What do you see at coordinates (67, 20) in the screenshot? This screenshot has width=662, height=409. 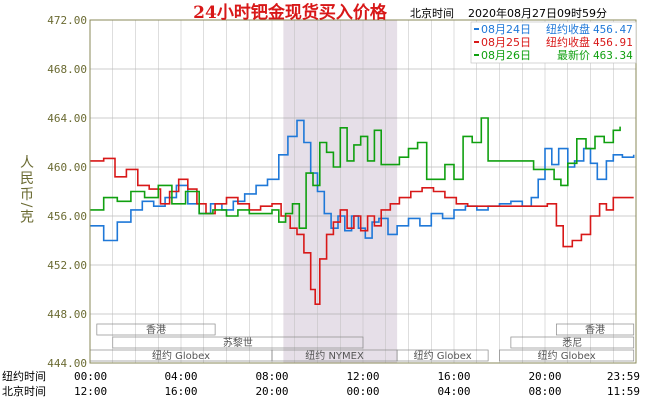 I see `y-tick-label: 472.00` at bounding box center [67, 20].